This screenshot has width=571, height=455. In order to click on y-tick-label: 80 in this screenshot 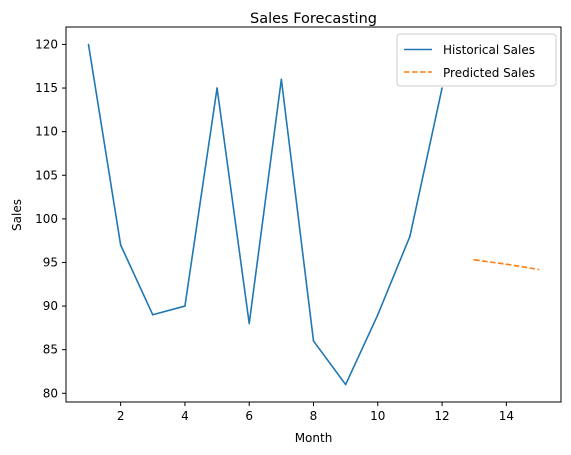, I will do `click(50, 393)`.